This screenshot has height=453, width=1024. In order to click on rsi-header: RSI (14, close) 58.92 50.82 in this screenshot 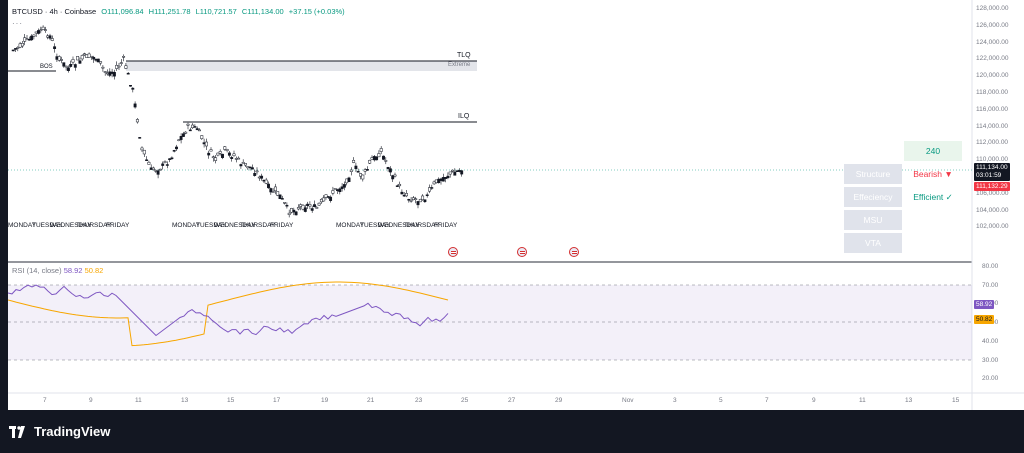, I will do `click(57, 270)`.